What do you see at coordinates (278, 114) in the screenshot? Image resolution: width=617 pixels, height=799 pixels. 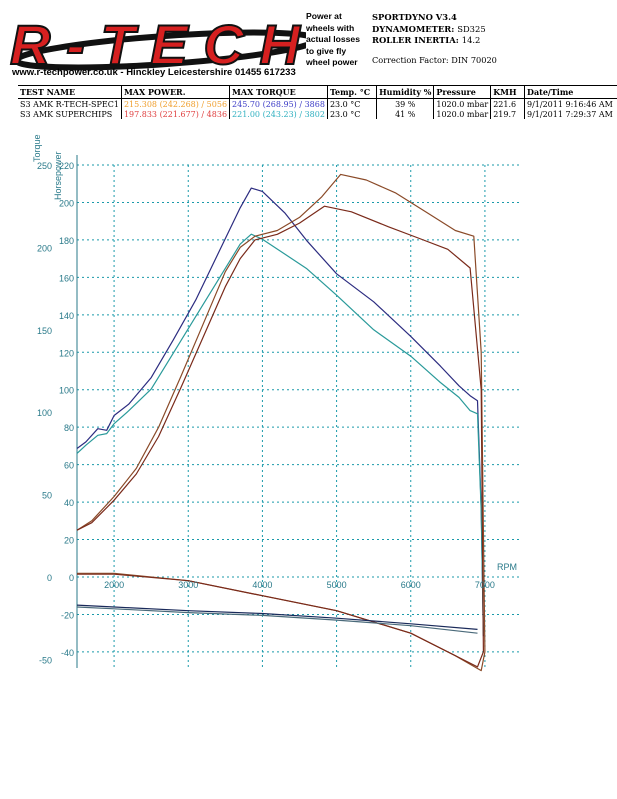 I see `cell-max-torque: 221.00 (243.23) / 3802` at bounding box center [278, 114].